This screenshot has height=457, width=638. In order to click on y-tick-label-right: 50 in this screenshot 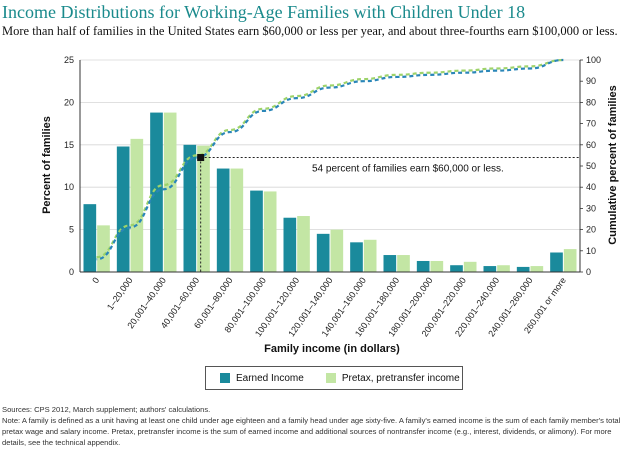, I will do `click(591, 166)`.